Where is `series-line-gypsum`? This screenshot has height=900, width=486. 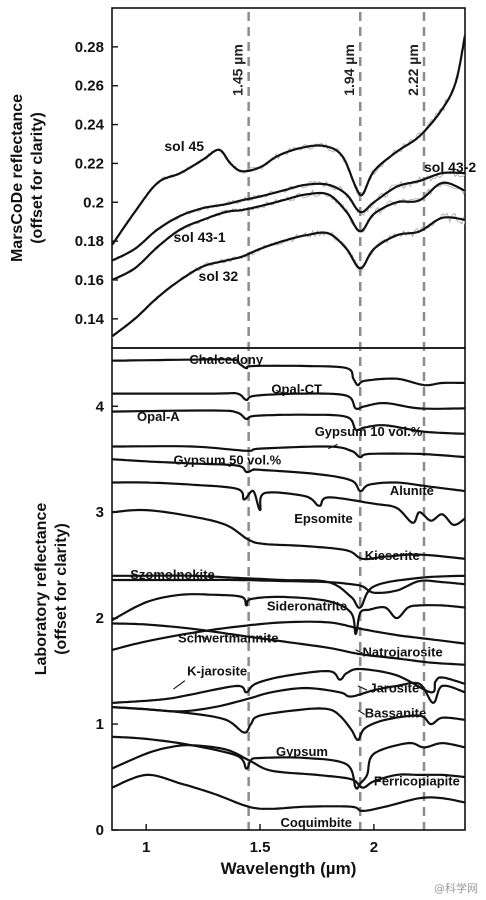 series-line-gypsum is located at coordinates (288, 762).